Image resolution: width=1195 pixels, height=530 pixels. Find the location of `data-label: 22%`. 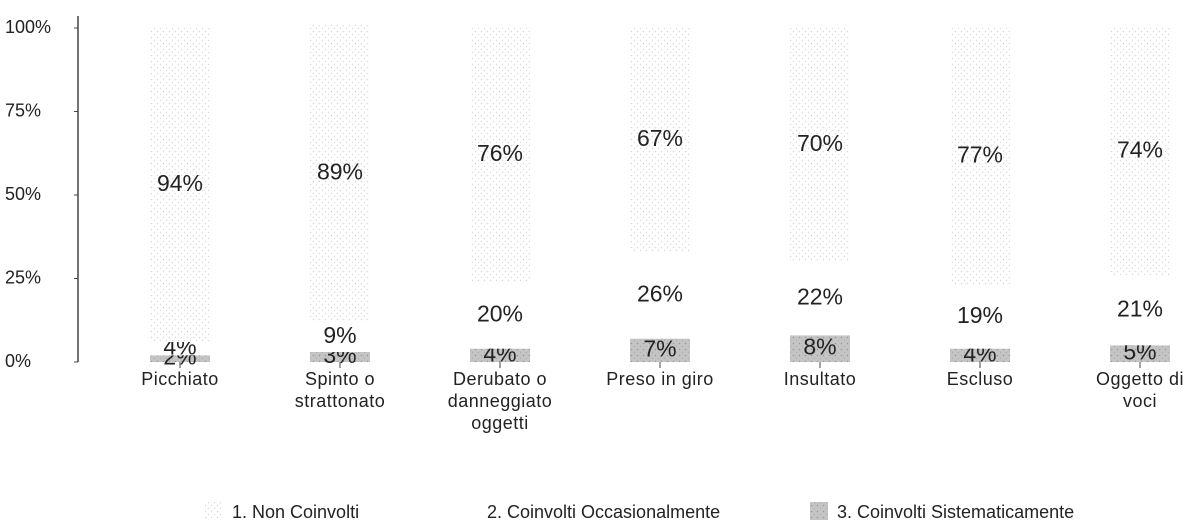

data-label: 22% is located at coordinates (820, 297).